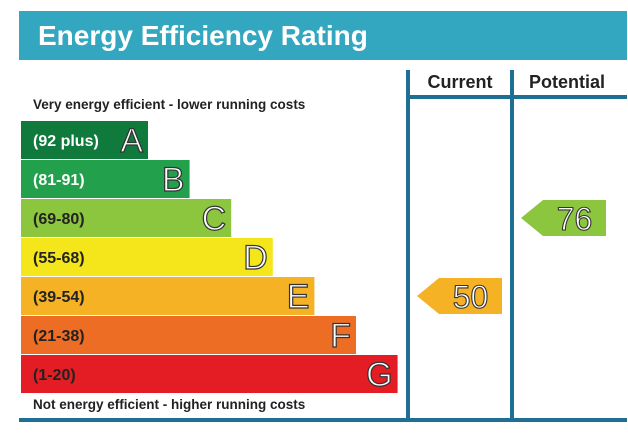 The width and height of the screenshot is (628, 437). Describe the element at coordinates (471, 297) in the screenshot. I see `current-rating-value: 50` at that location.